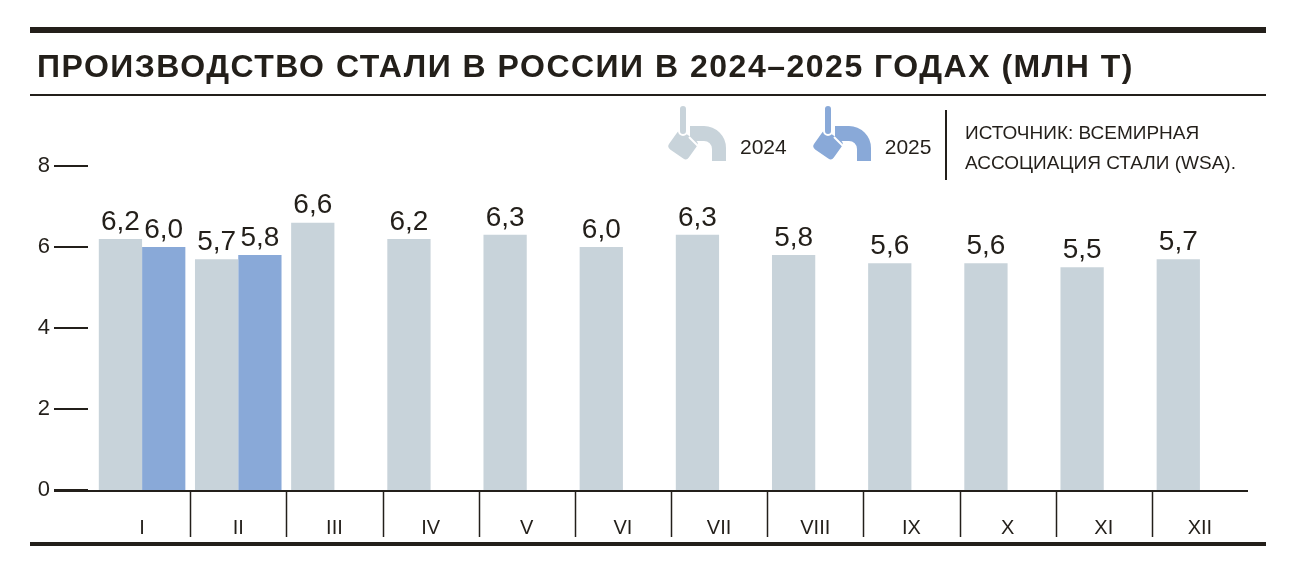 Image resolution: width=1296 pixels, height=580 pixels. I want to click on x-tick-label: X, so click(1007, 526).